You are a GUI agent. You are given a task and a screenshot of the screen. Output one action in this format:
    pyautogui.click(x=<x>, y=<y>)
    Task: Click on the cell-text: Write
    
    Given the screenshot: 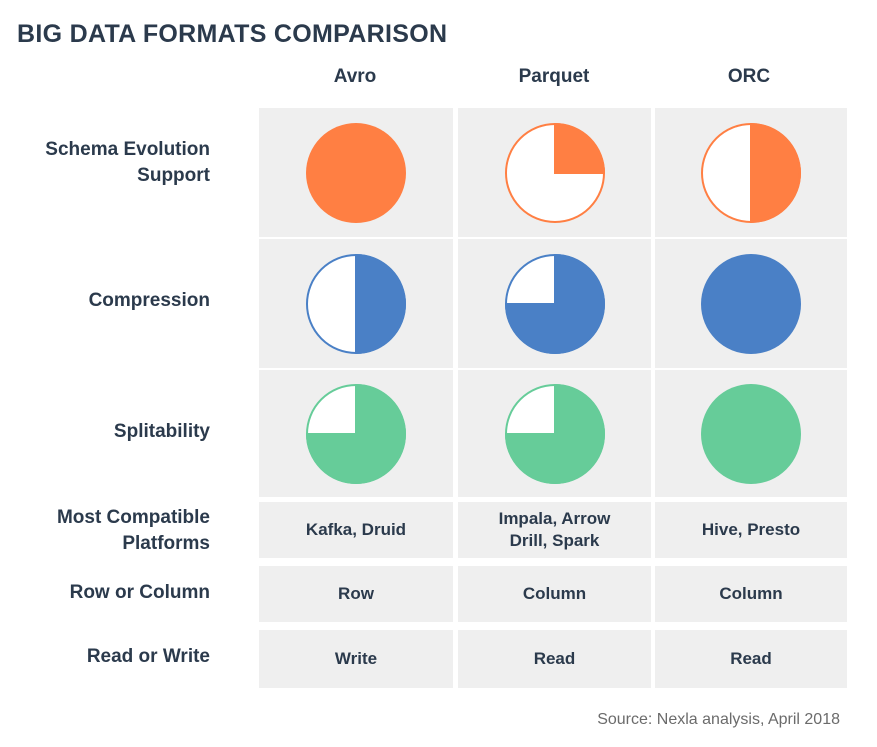 What is the action you would take?
    pyautogui.click(x=356, y=658)
    